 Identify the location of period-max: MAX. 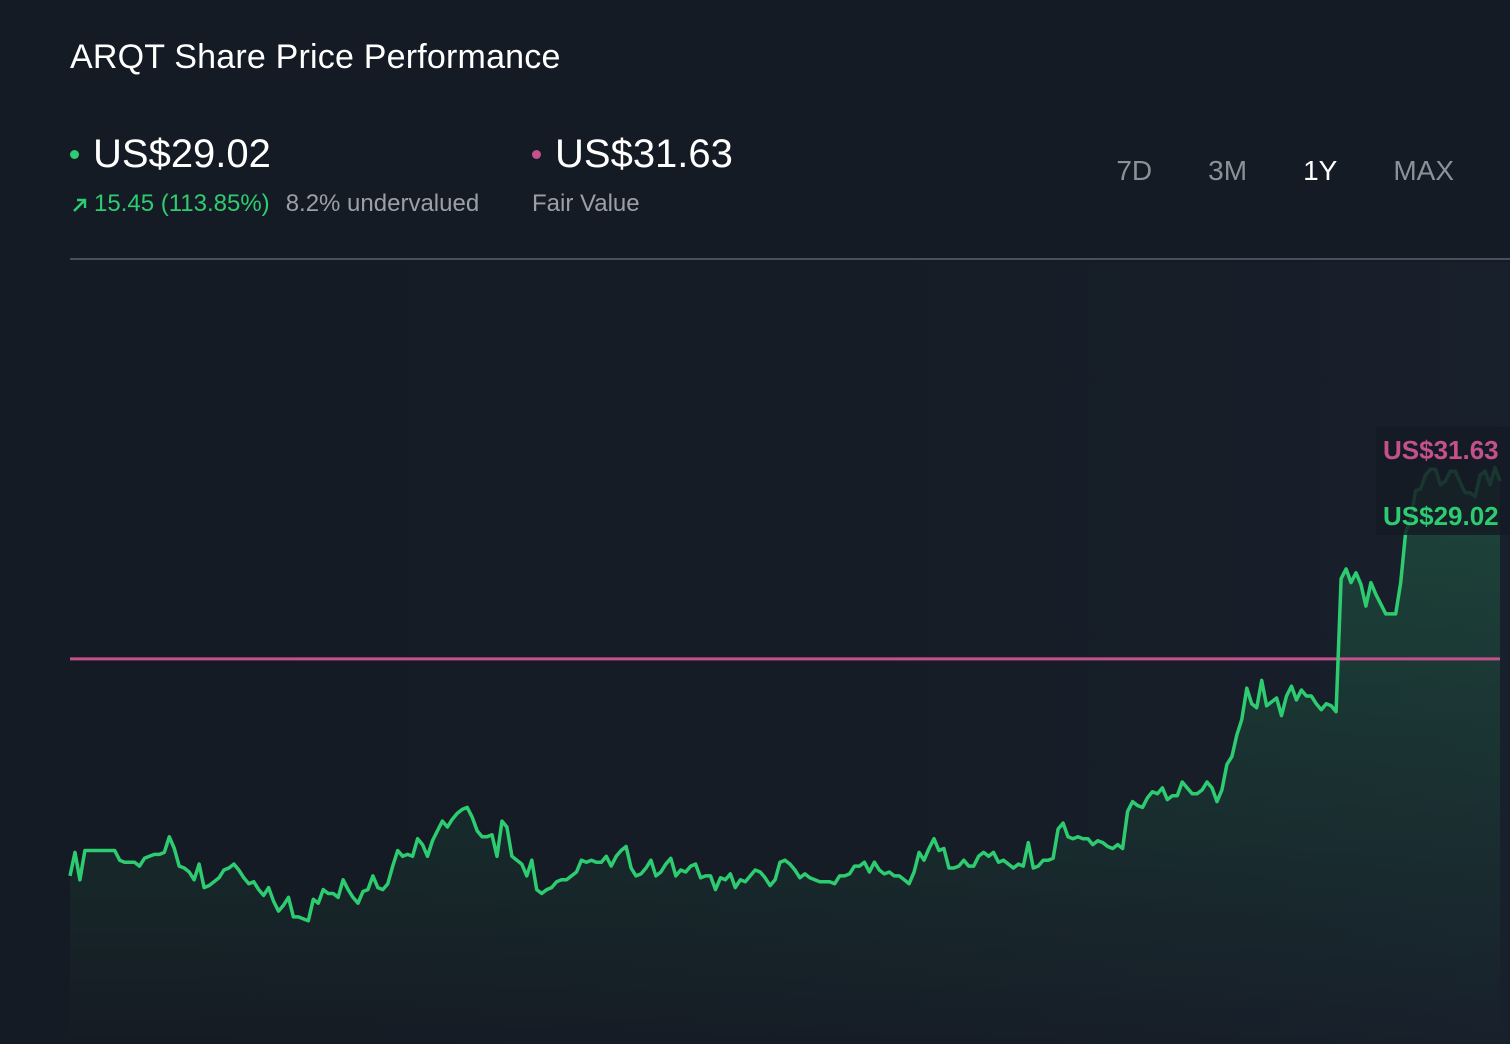
(1423, 170).